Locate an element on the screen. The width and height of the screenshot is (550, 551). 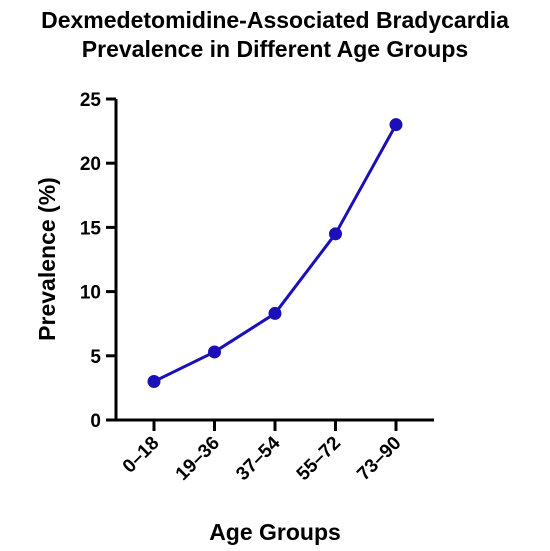
x-tick-label: 0–18 is located at coordinates (141, 455).